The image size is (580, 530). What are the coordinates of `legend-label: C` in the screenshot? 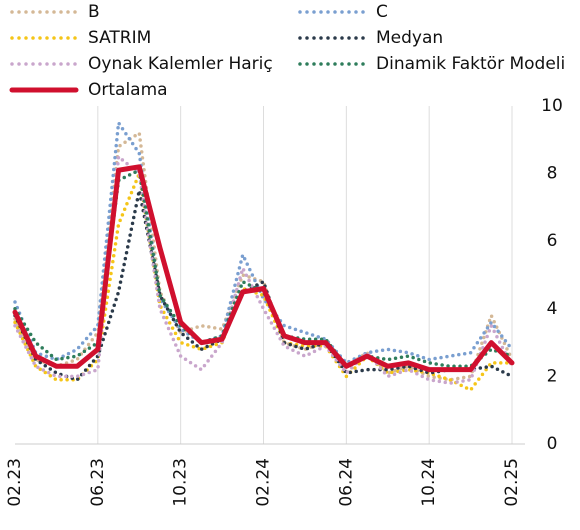 It's located at (382, 12).